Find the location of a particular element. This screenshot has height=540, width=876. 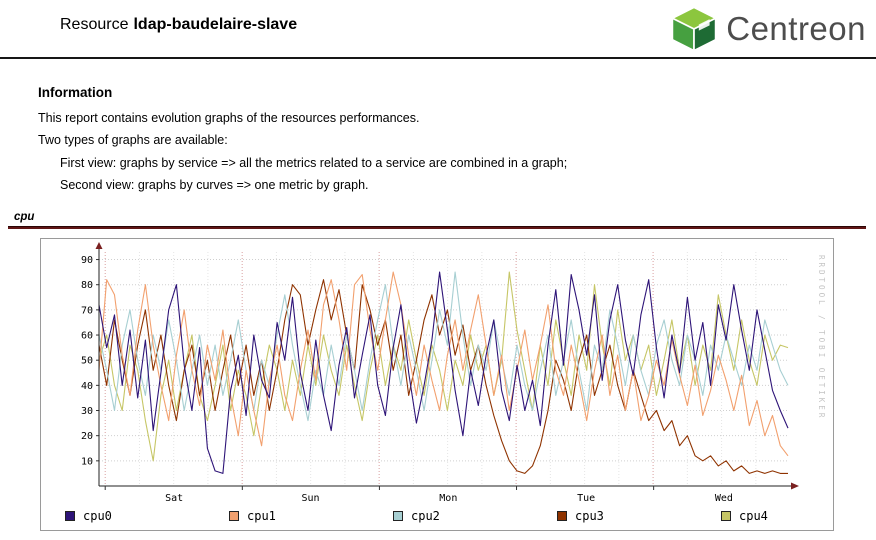

y-tick-label: 40 is located at coordinates (87, 386).